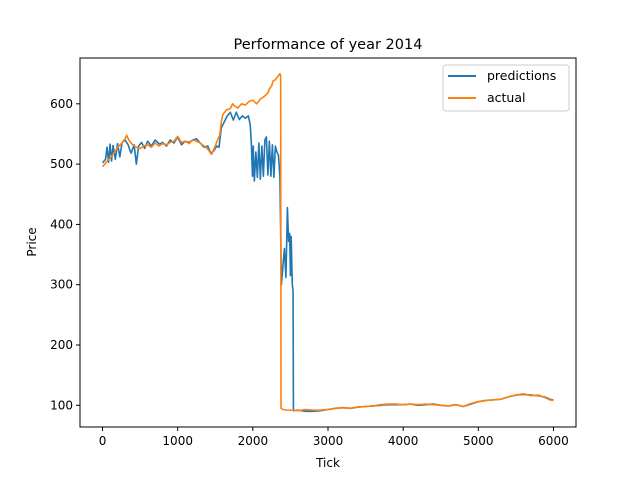  I want to click on x-tick-label: 5000, so click(478, 441).